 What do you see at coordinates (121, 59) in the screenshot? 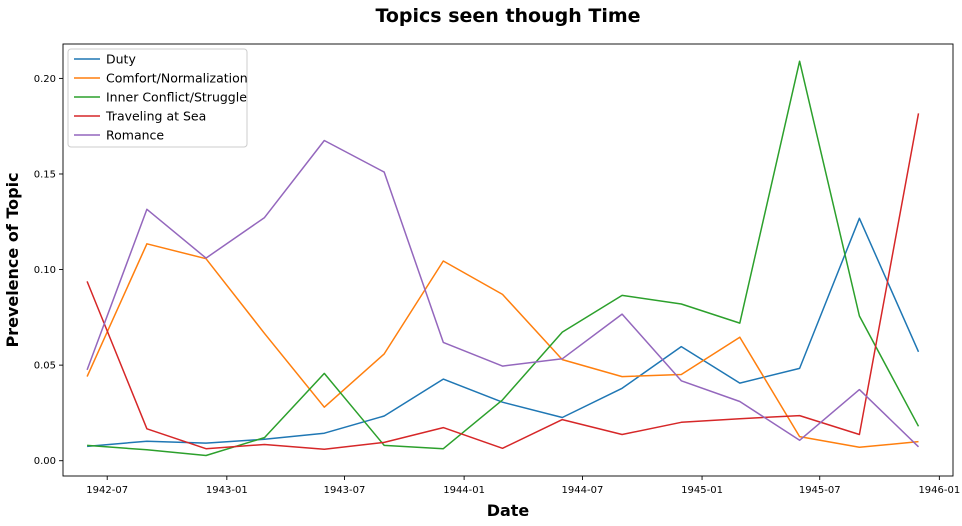
I see `legend-entry-0: Duty` at bounding box center [121, 59].